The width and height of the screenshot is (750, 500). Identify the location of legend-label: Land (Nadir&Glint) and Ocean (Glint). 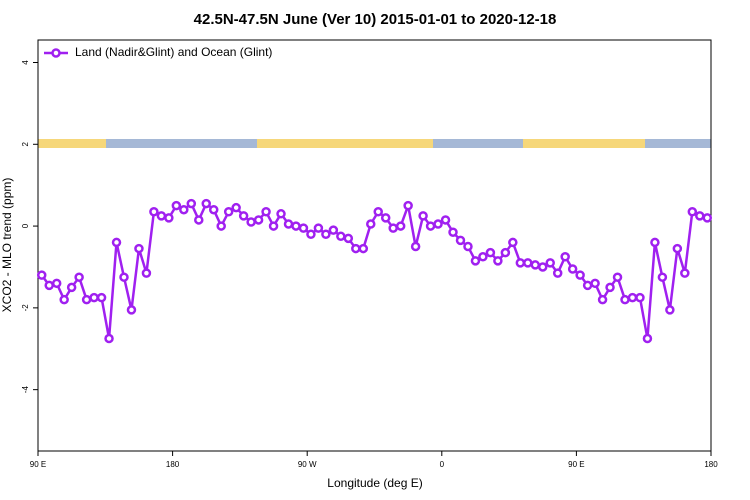
(173, 52).